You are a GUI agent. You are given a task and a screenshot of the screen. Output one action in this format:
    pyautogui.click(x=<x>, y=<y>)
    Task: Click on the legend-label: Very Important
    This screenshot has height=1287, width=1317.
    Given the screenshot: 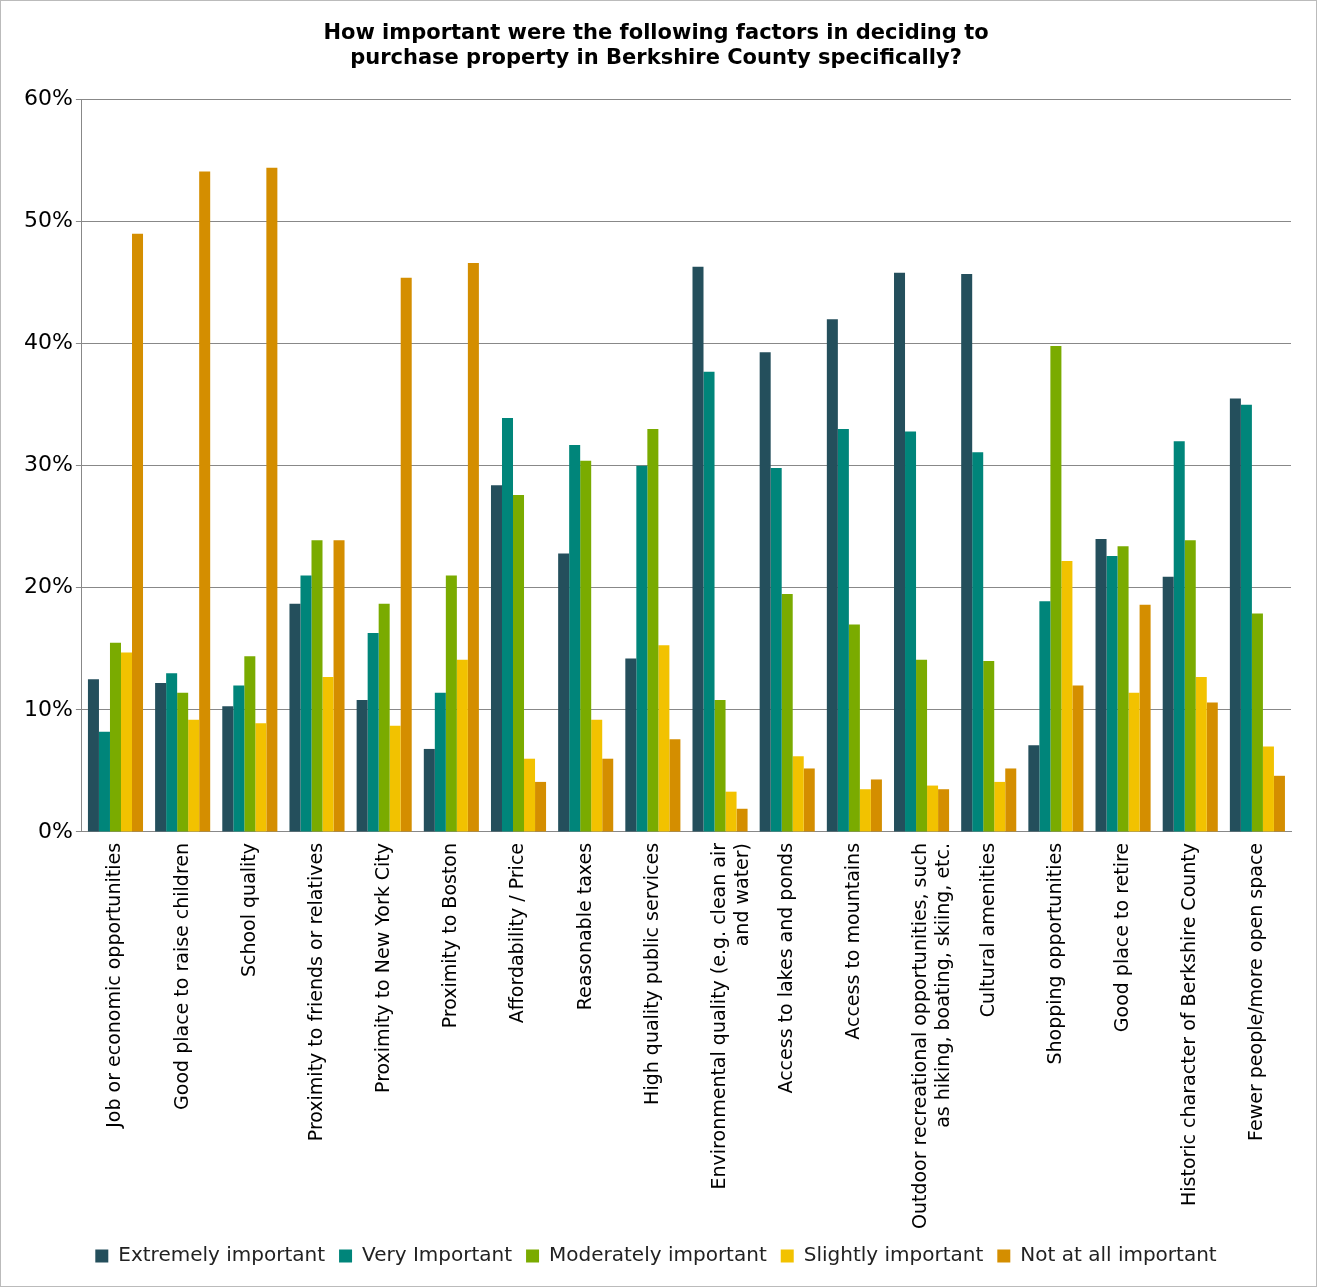 What is the action you would take?
    pyautogui.click(x=437, y=1254)
    